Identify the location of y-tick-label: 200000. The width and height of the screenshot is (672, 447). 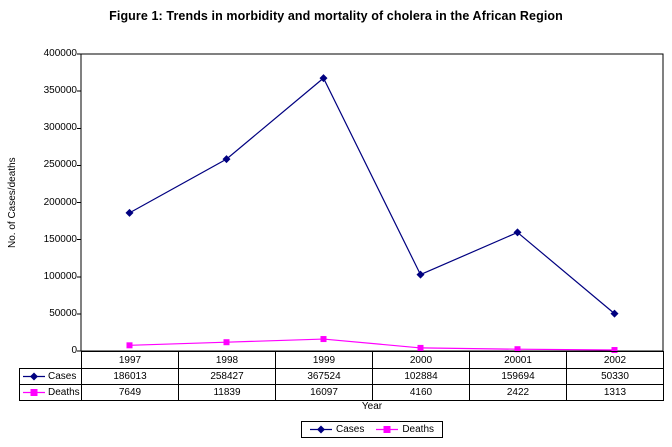
(60, 202).